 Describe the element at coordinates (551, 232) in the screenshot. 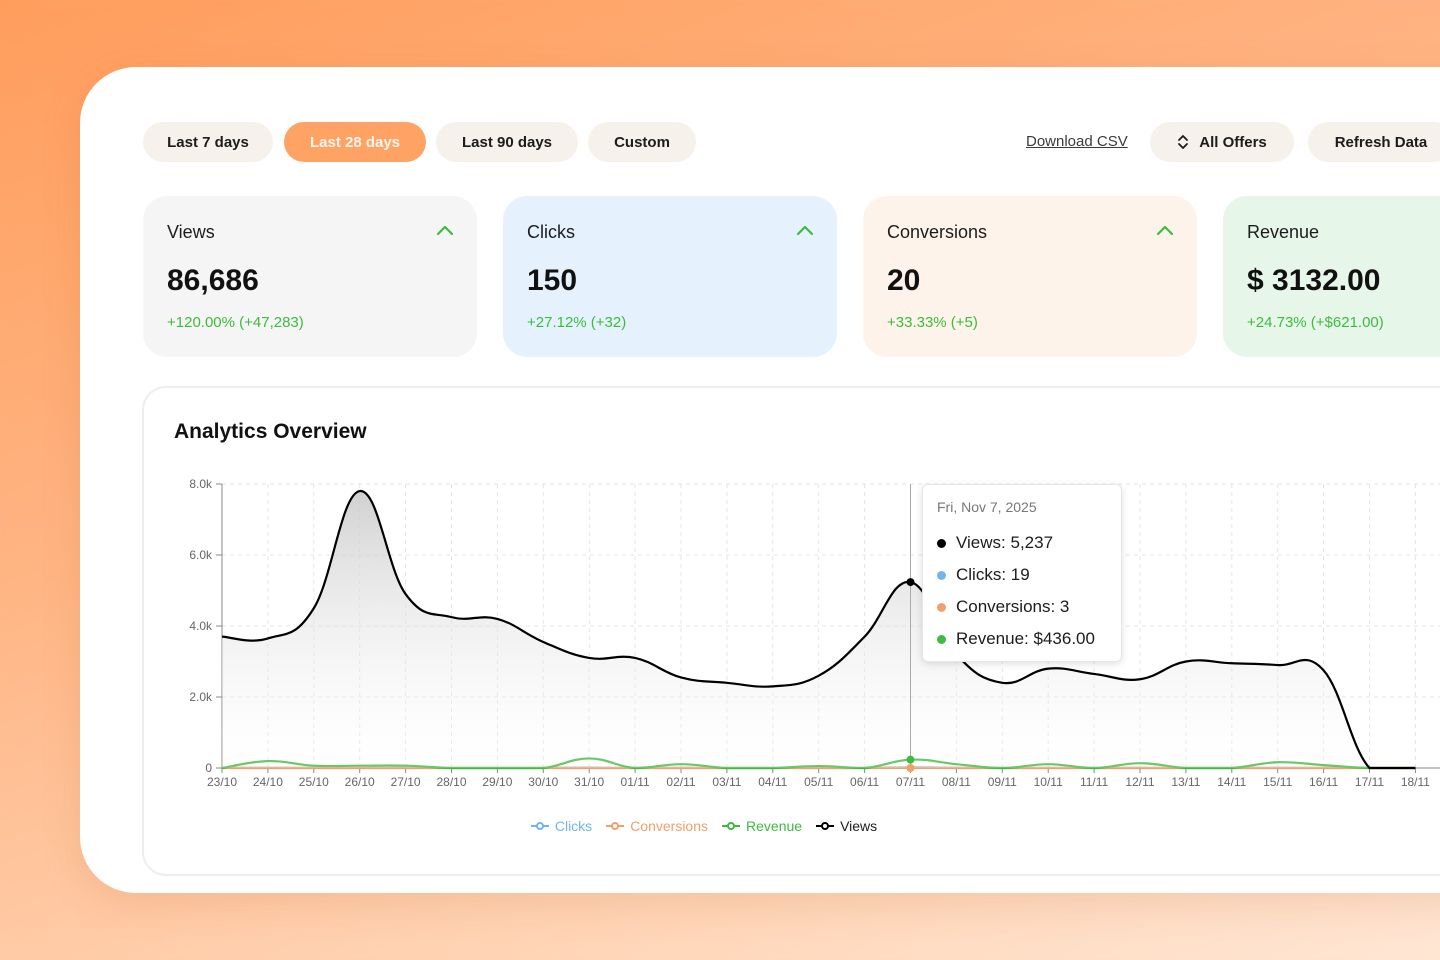

I see `clicks-label: Clicks` at that location.